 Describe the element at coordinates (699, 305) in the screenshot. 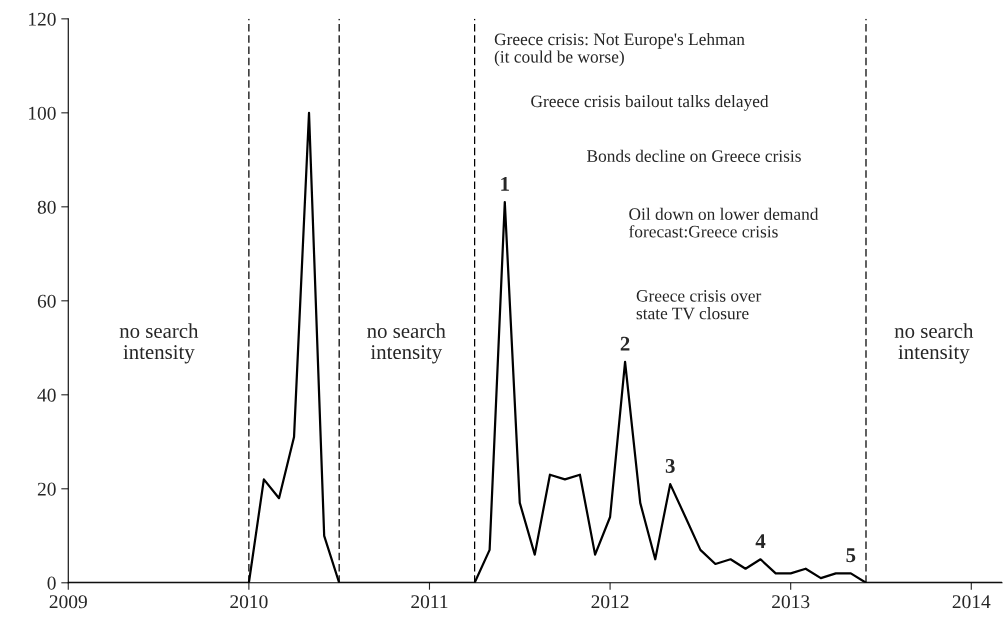

I see `annotation: Greece crisis over state TV closure` at that location.